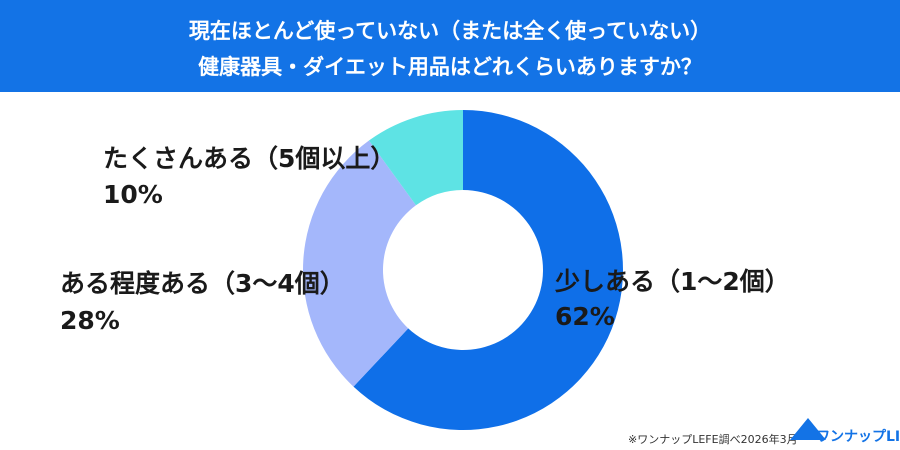 Image resolution: width=900 pixels, height=450 pixels. What do you see at coordinates (808, 429) in the screenshot?
I see `logo-mark` at bounding box center [808, 429].